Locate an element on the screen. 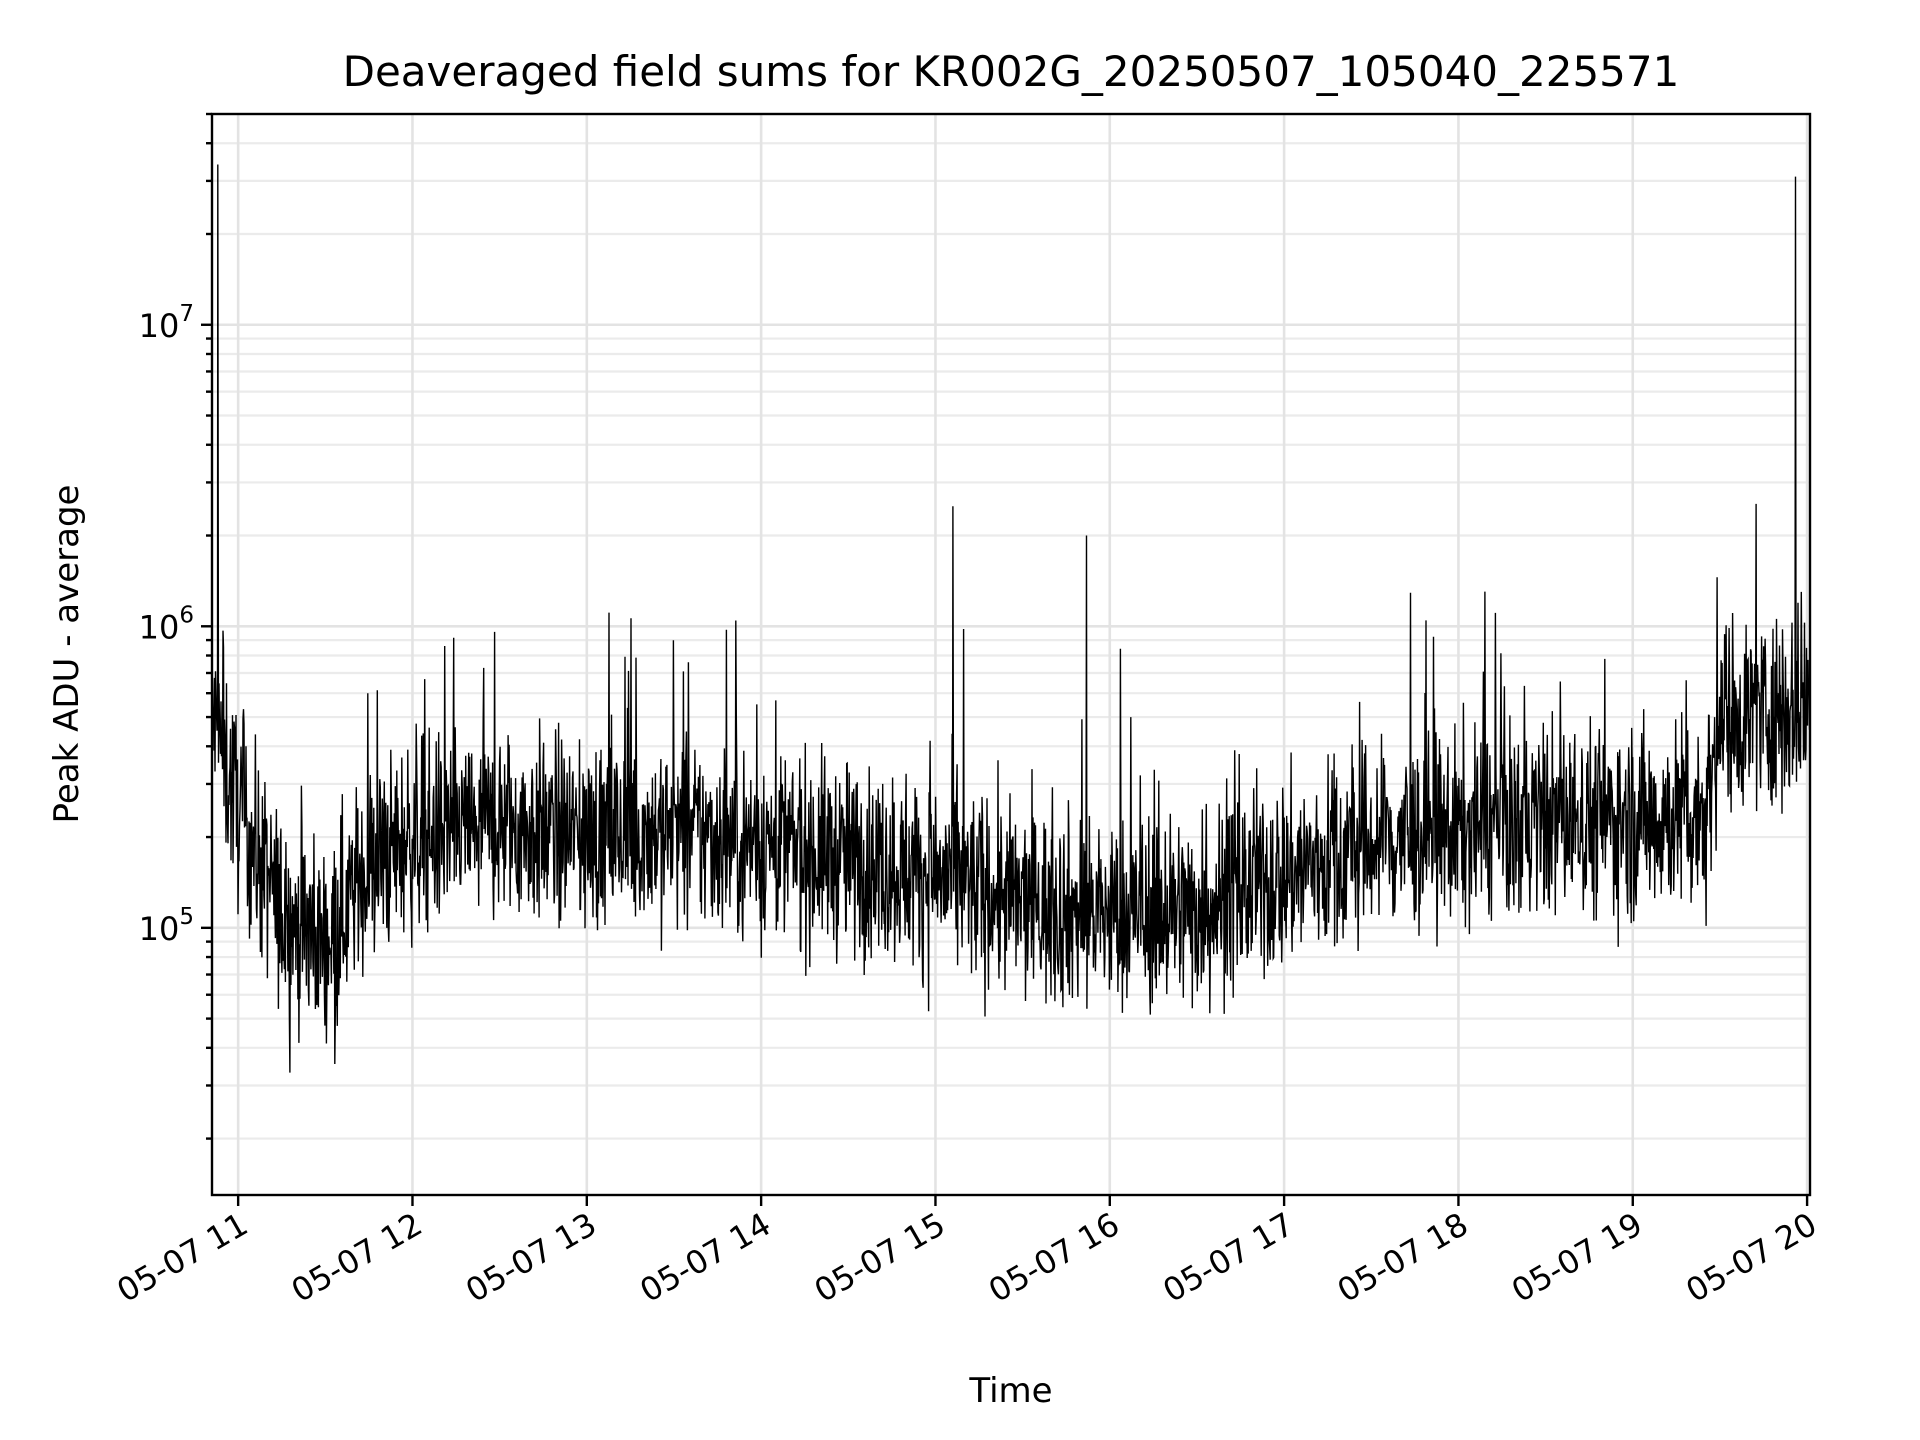  y-tick-label: 10⁷ is located at coordinates (166, 323).